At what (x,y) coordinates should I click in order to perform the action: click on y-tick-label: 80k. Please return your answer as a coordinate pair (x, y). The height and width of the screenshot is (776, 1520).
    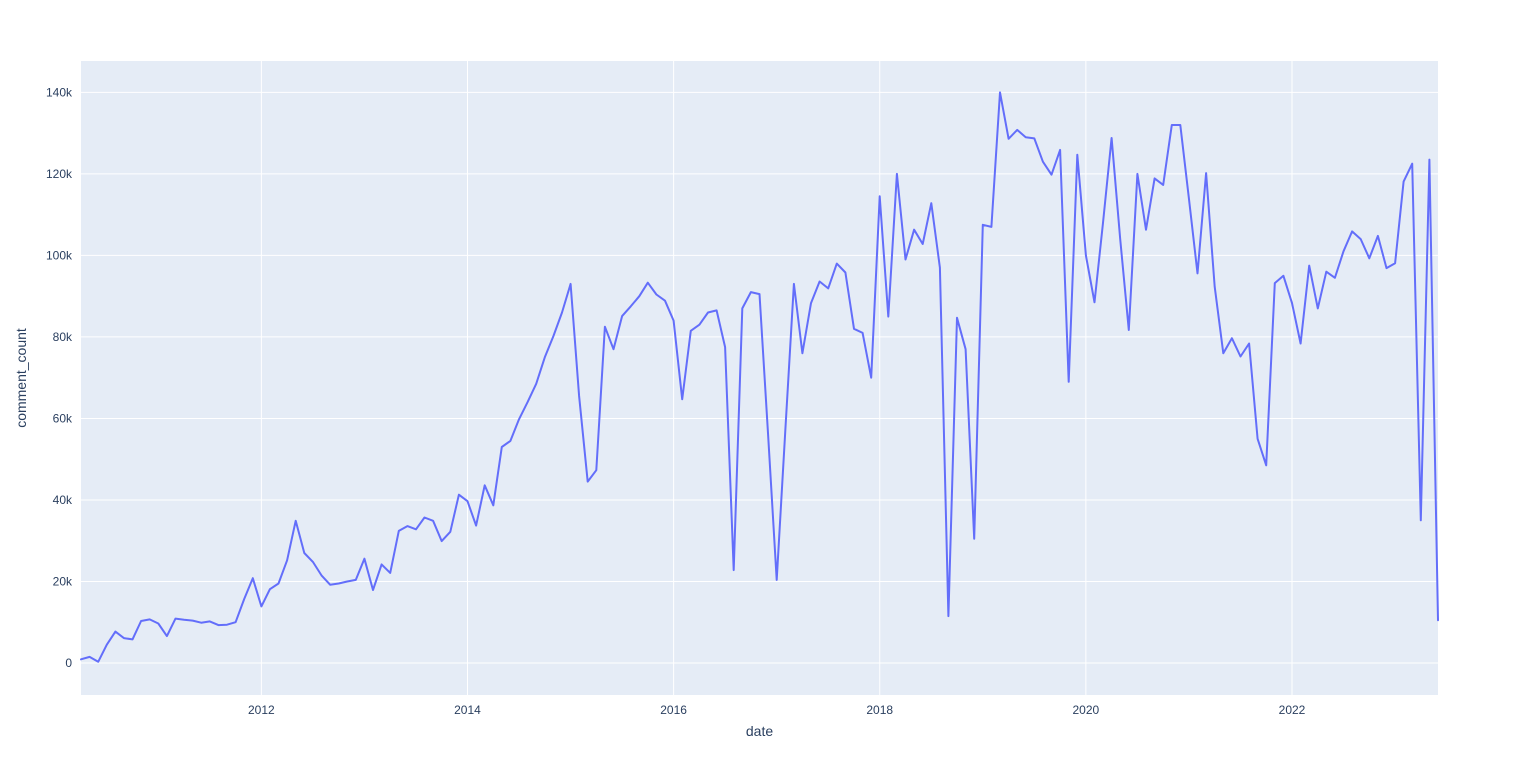
    Looking at the image, I should click on (63, 337).